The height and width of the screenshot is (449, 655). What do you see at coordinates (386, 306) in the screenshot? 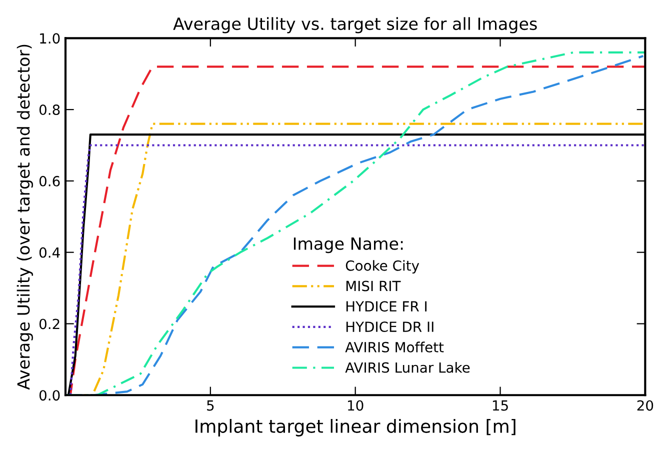
I see `legend-label: HYDICE FR I` at bounding box center [386, 306].